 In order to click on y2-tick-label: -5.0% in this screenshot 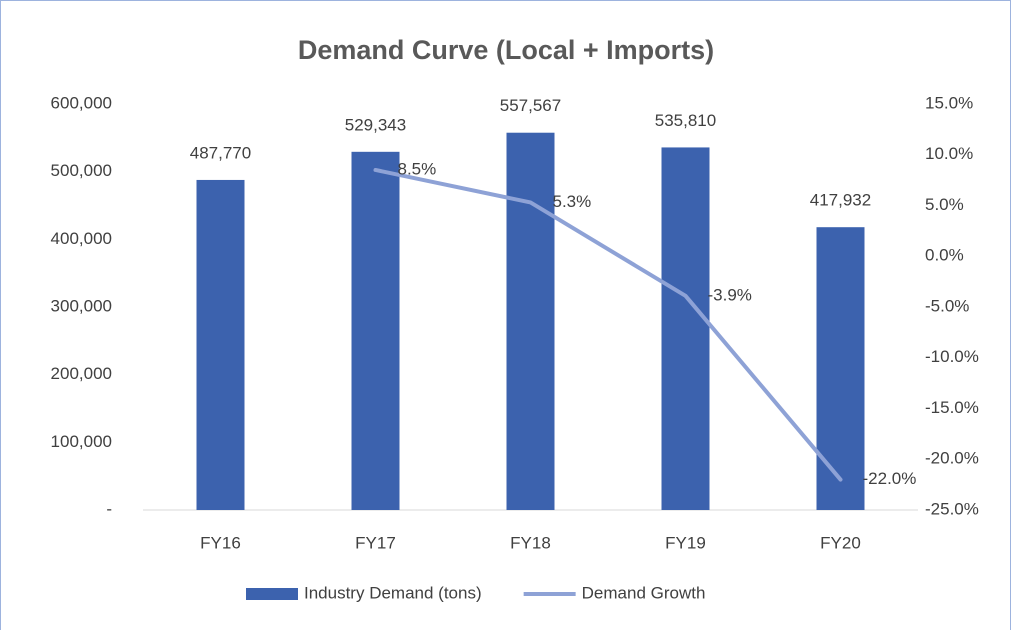, I will do `click(947, 305)`.